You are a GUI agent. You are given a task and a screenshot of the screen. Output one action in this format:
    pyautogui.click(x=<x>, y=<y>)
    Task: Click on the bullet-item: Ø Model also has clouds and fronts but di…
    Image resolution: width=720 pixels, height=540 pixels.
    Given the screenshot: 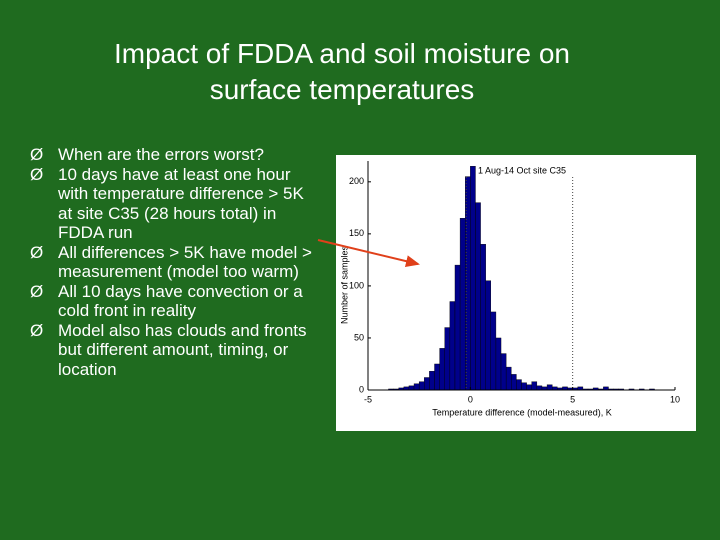 What is the action you would take?
    pyautogui.click(x=172, y=350)
    